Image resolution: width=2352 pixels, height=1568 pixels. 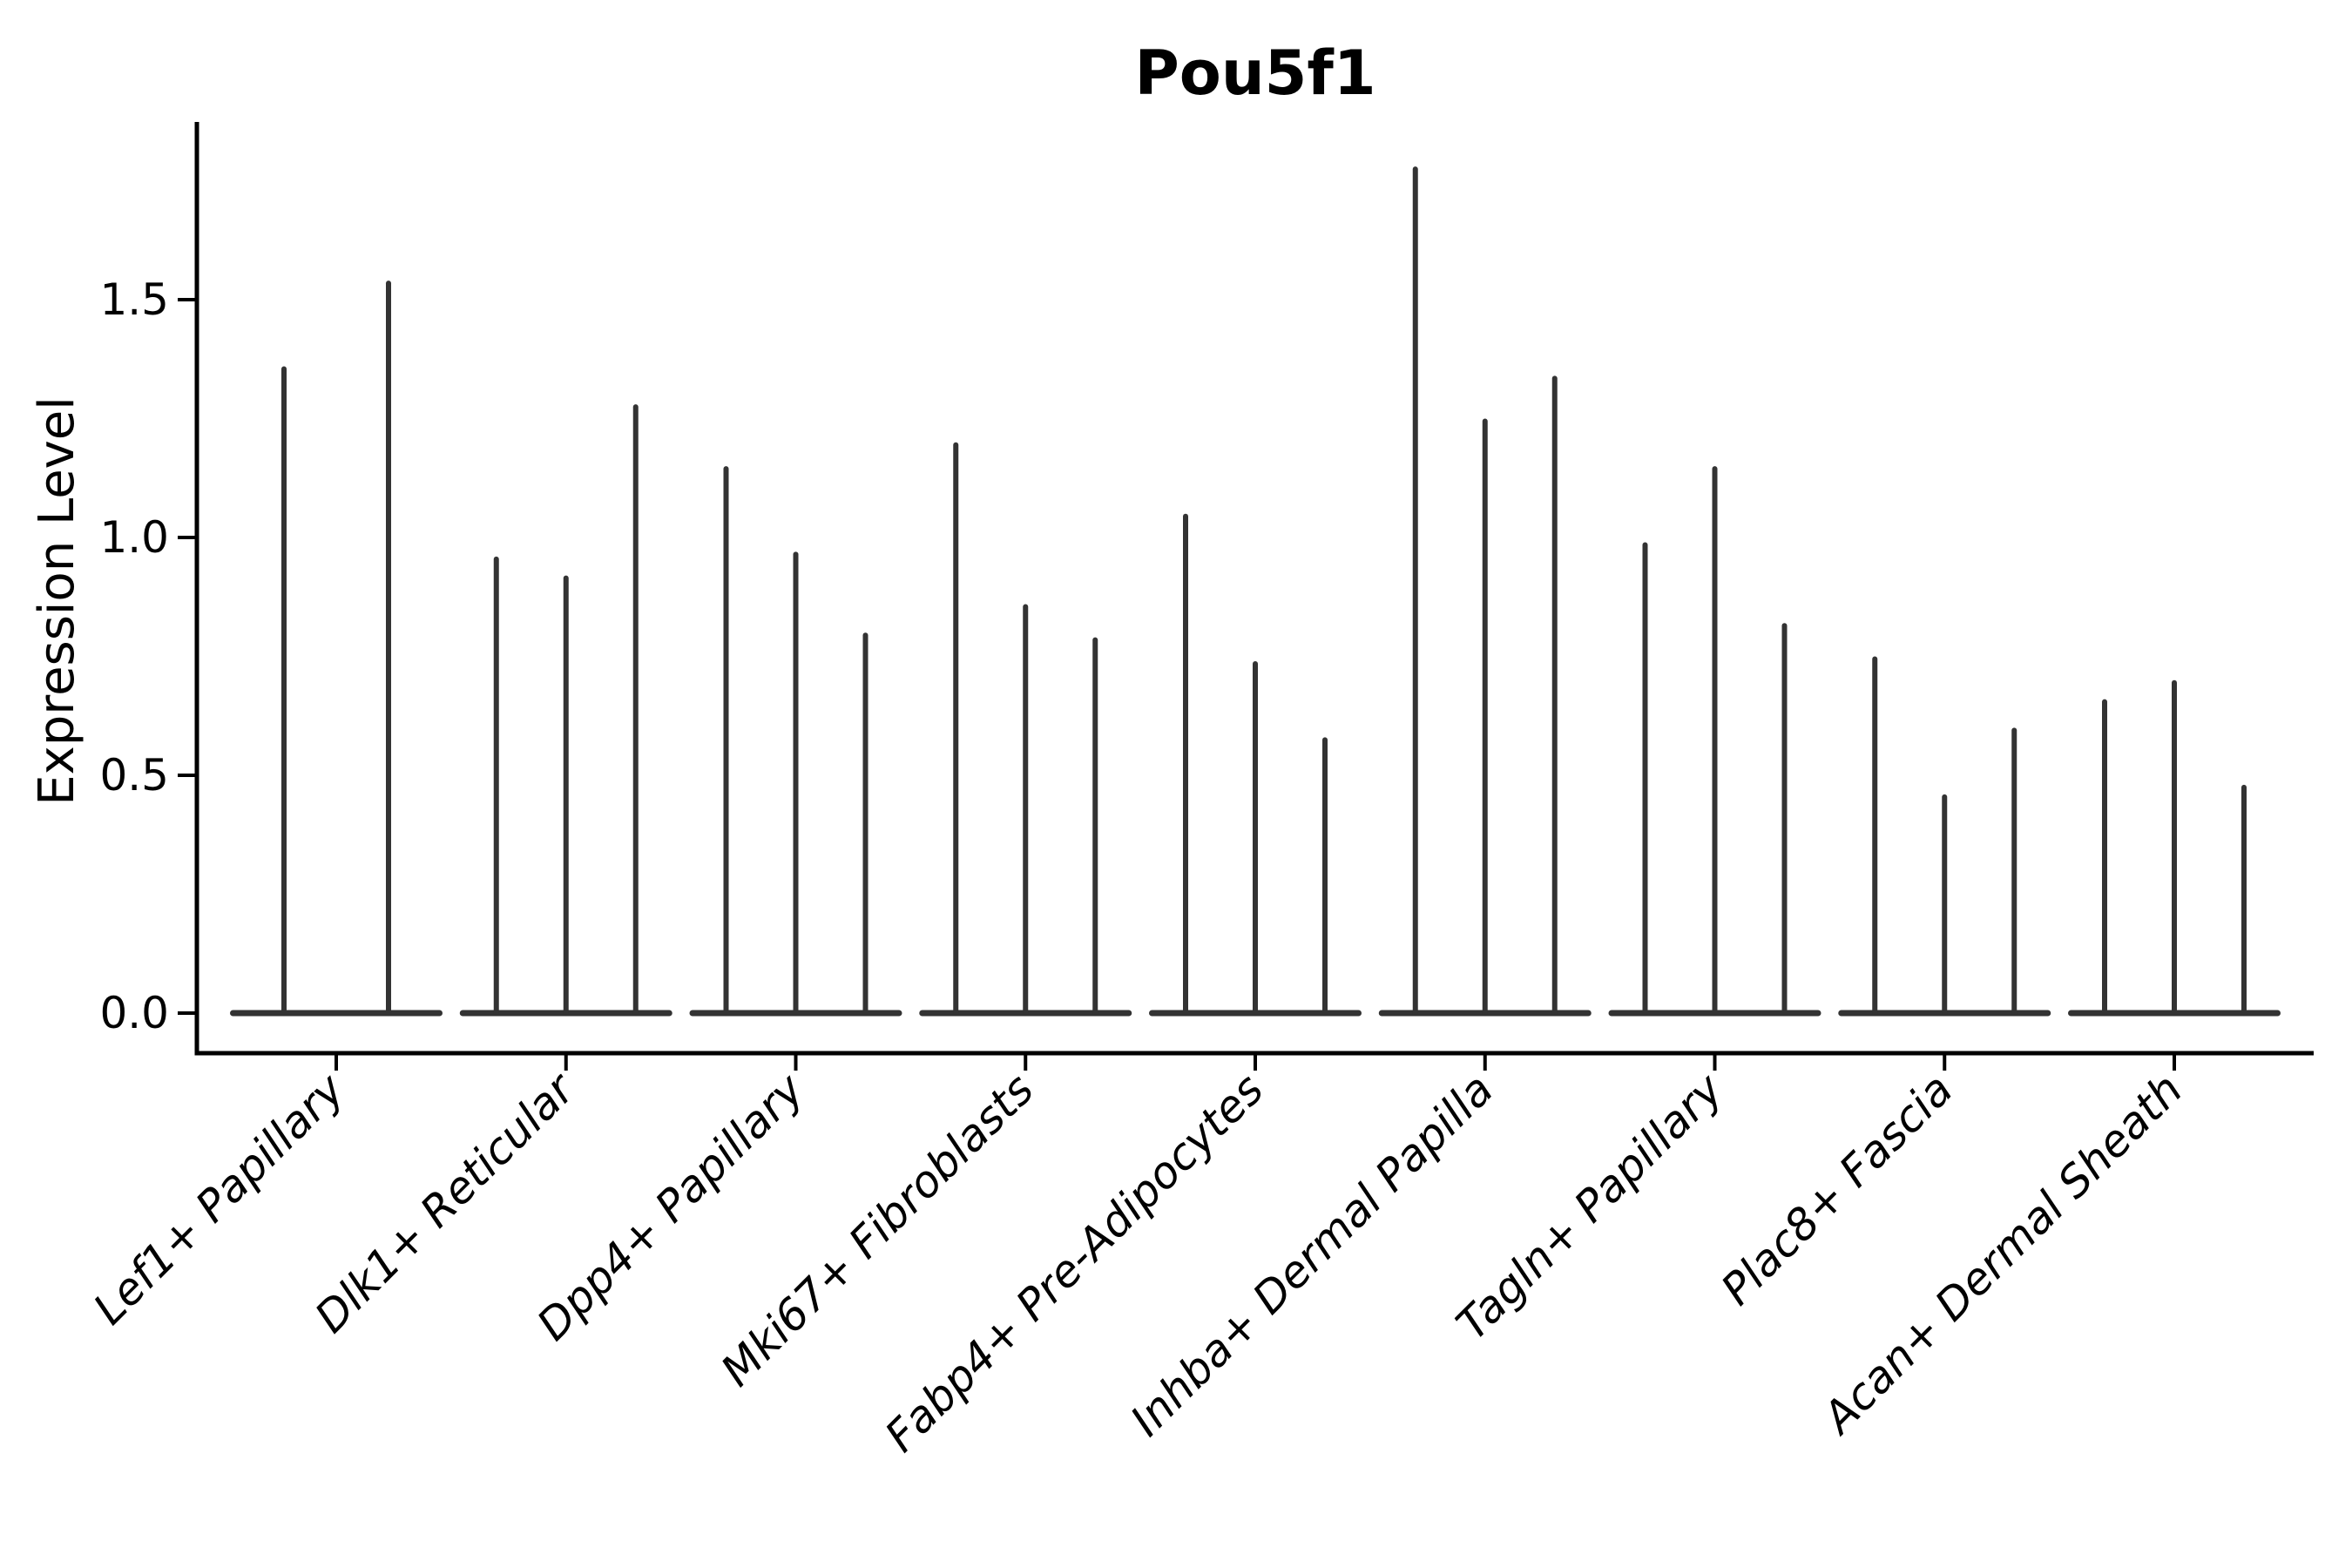 I want to click on x-tick-label: Plac8+ Fascia, so click(x=1837, y=1189).